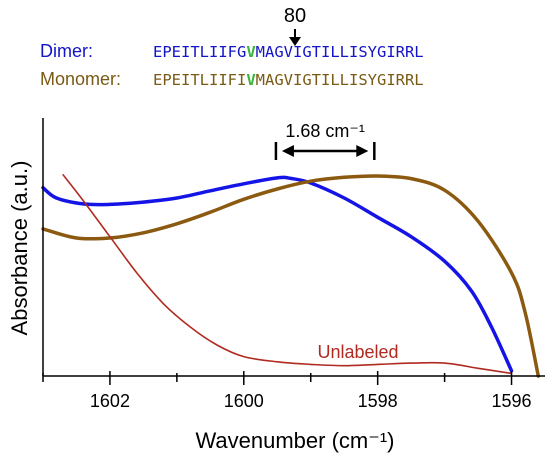 The image size is (550, 456). I want to click on peak-shift-annotation: 1.68 cm⁻¹, so click(325, 140).